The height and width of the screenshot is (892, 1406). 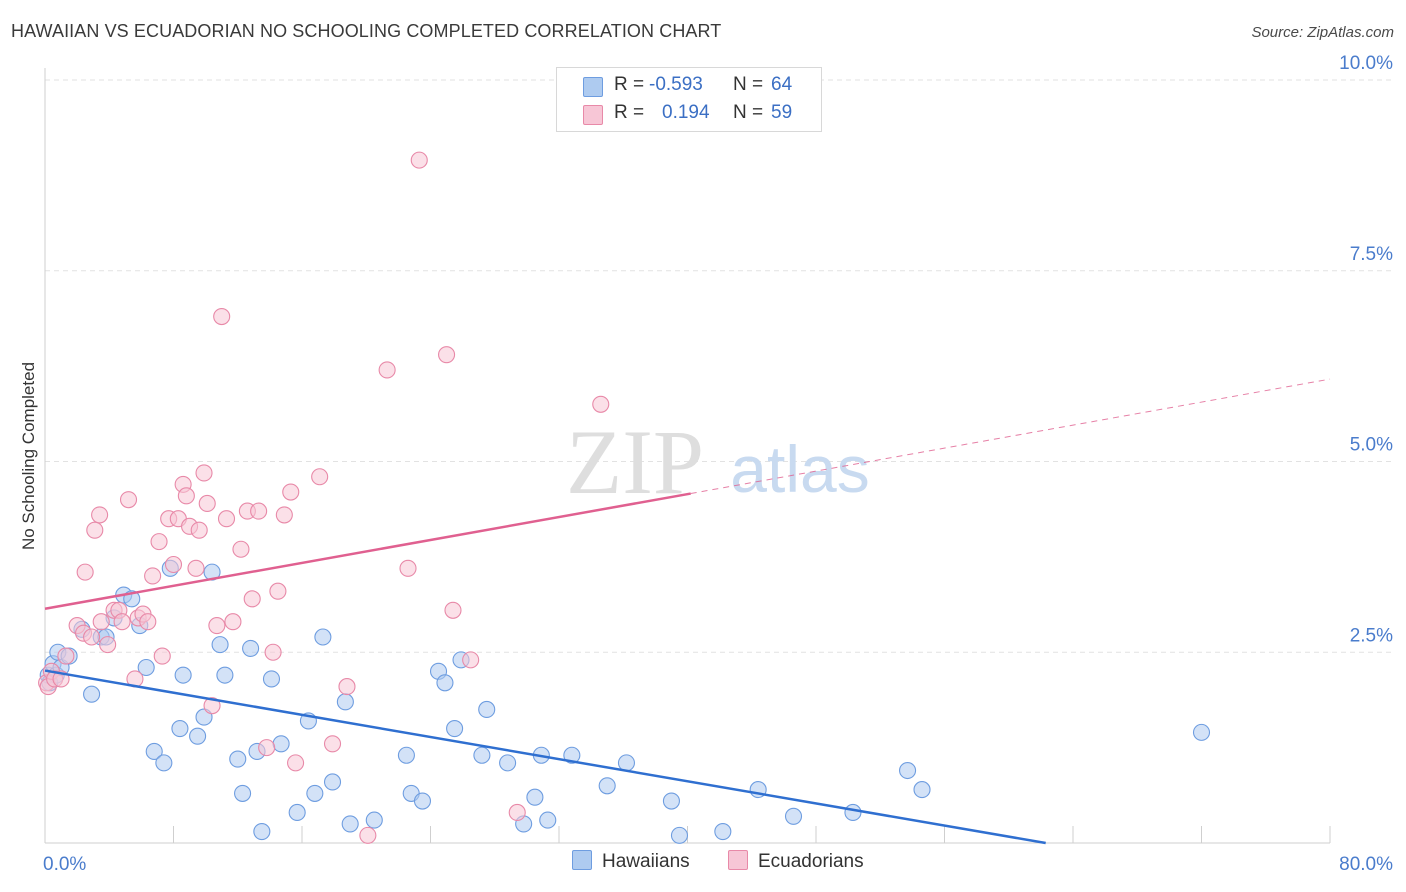 I want to click on r-value: -0.593, so click(x=676, y=84).